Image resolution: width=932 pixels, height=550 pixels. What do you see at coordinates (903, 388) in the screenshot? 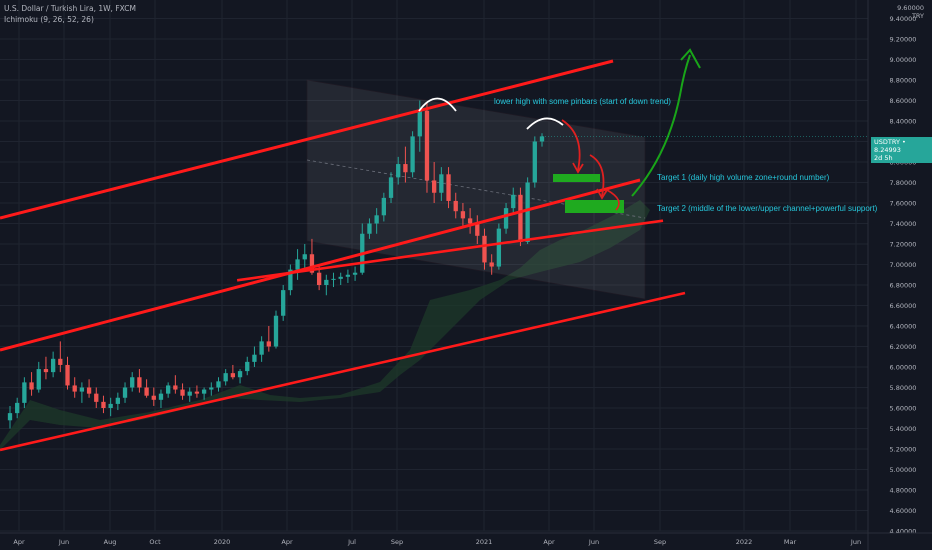
I see `y-tick-label: 5.80000` at bounding box center [903, 388].